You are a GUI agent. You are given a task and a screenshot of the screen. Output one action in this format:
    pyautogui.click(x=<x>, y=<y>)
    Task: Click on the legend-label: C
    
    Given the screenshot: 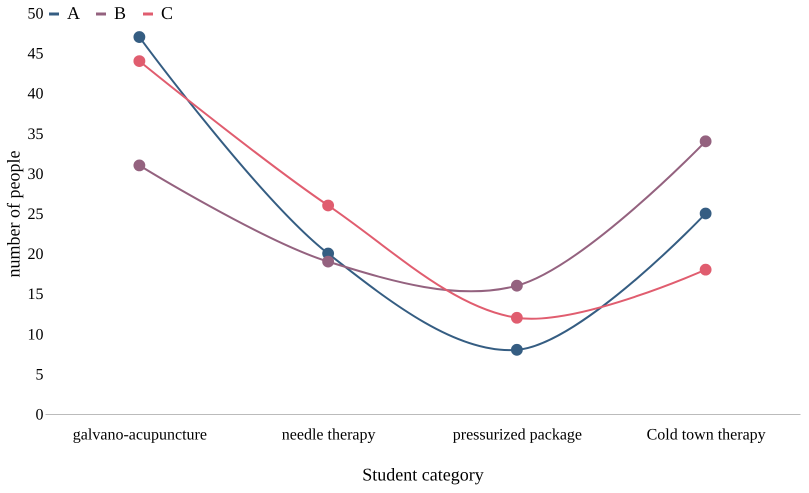 What is the action you would take?
    pyautogui.click(x=167, y=13)
    